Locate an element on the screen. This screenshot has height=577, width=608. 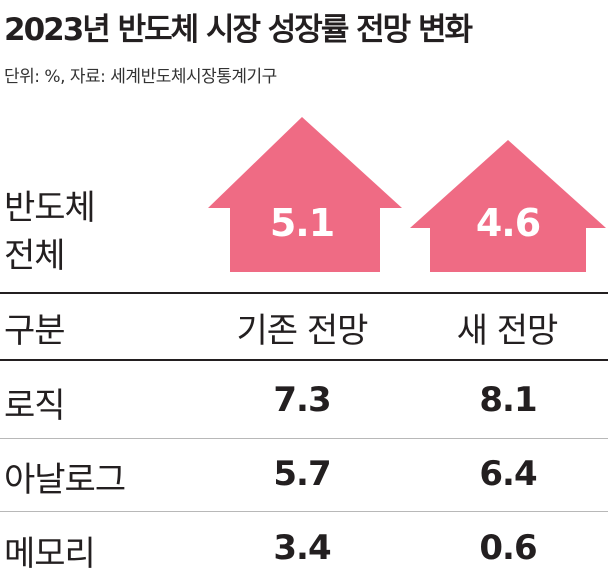
total-label-line2: 전체 is located at coordinates (35, 256).